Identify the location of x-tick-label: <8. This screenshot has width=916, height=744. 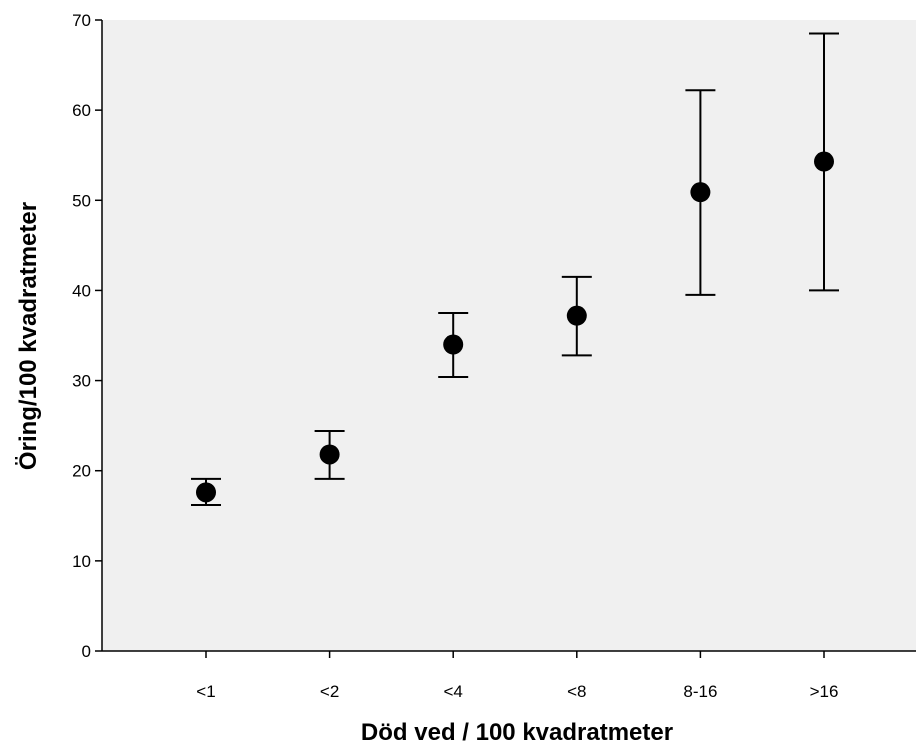
(576, 691).